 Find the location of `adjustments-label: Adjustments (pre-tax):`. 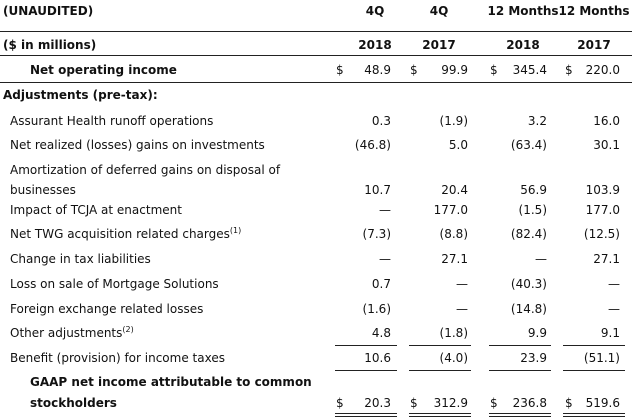

adjustments-label: Adjustments (pre-tax): is located at coordinates (80, 95).